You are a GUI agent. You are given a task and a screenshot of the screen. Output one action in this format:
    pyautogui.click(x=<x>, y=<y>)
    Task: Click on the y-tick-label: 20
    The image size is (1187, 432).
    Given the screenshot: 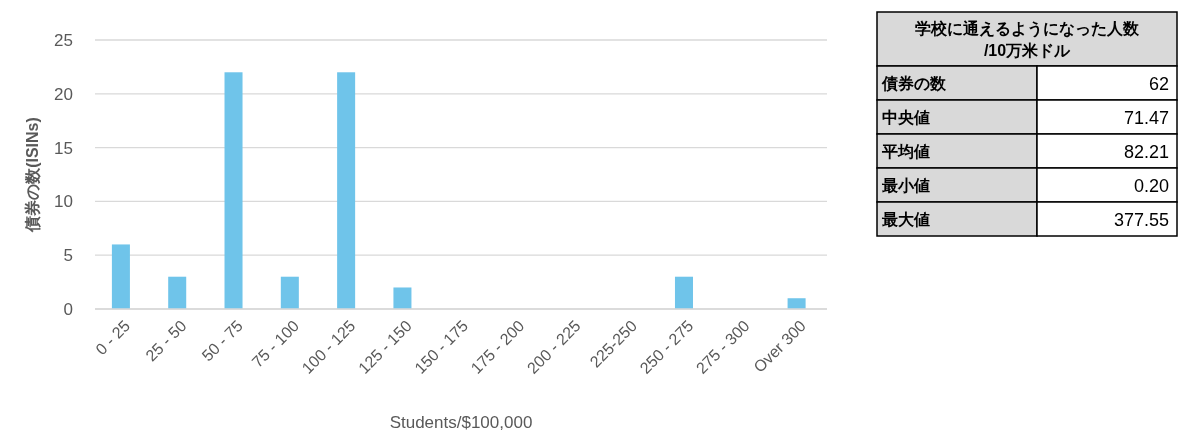 What is the action you would take?
    pyautogui.click(x=63, y=94)
    